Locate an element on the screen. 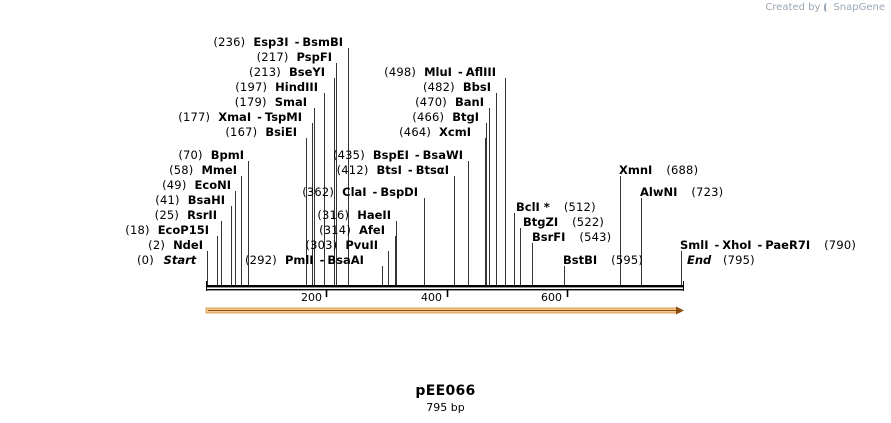 This screenshot has width=891, height=423. site-label-bstbi: BstBI (595) is located at coordinates (603, 260).